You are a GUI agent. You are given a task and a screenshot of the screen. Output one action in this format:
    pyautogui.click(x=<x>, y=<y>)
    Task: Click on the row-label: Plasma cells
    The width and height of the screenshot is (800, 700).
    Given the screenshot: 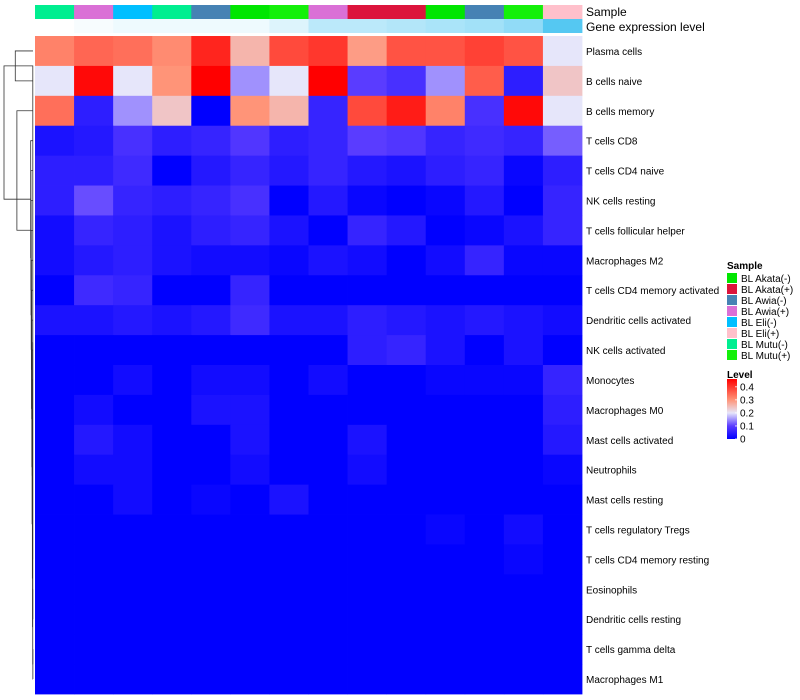 What is the action you would take?
    pyautogui.click(x=614, y=52)
    